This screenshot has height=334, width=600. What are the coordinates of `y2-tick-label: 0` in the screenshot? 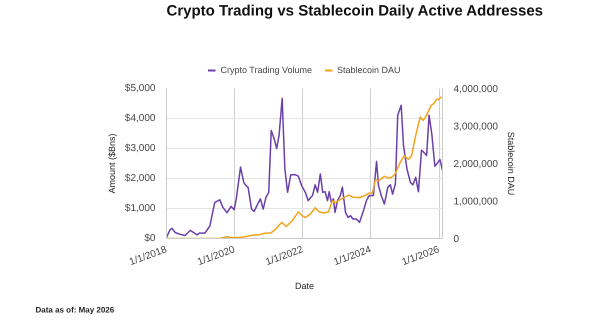 It's located at (457, 239).